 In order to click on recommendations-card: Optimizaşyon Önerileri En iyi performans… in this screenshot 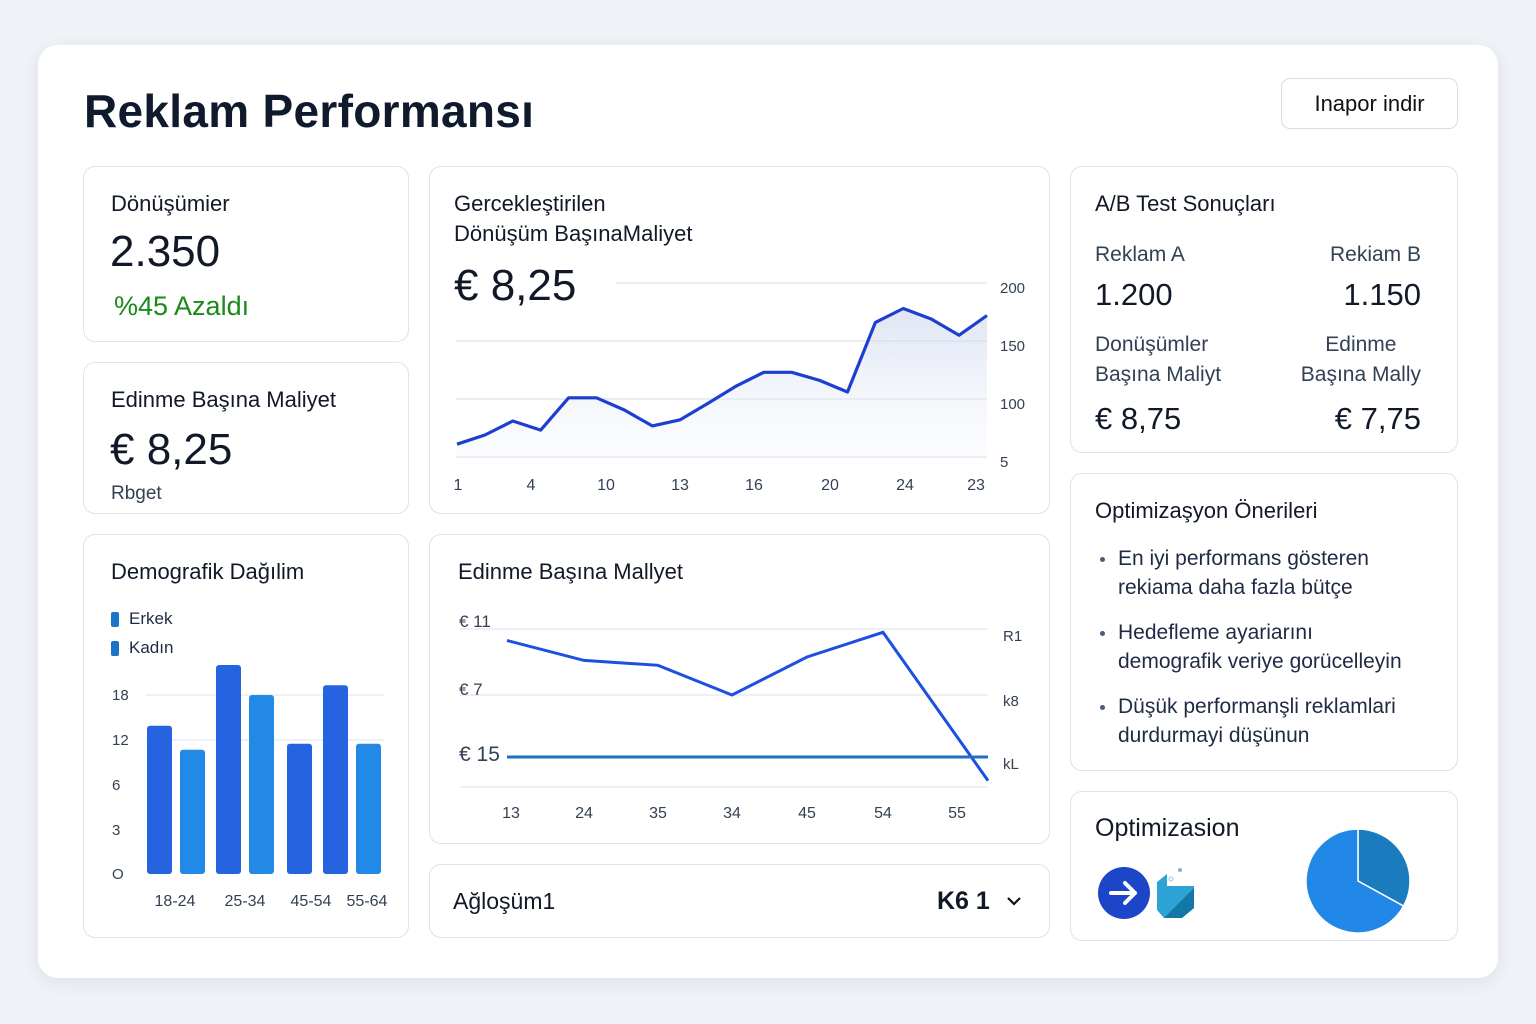, I will do `click(1264, 622)`.